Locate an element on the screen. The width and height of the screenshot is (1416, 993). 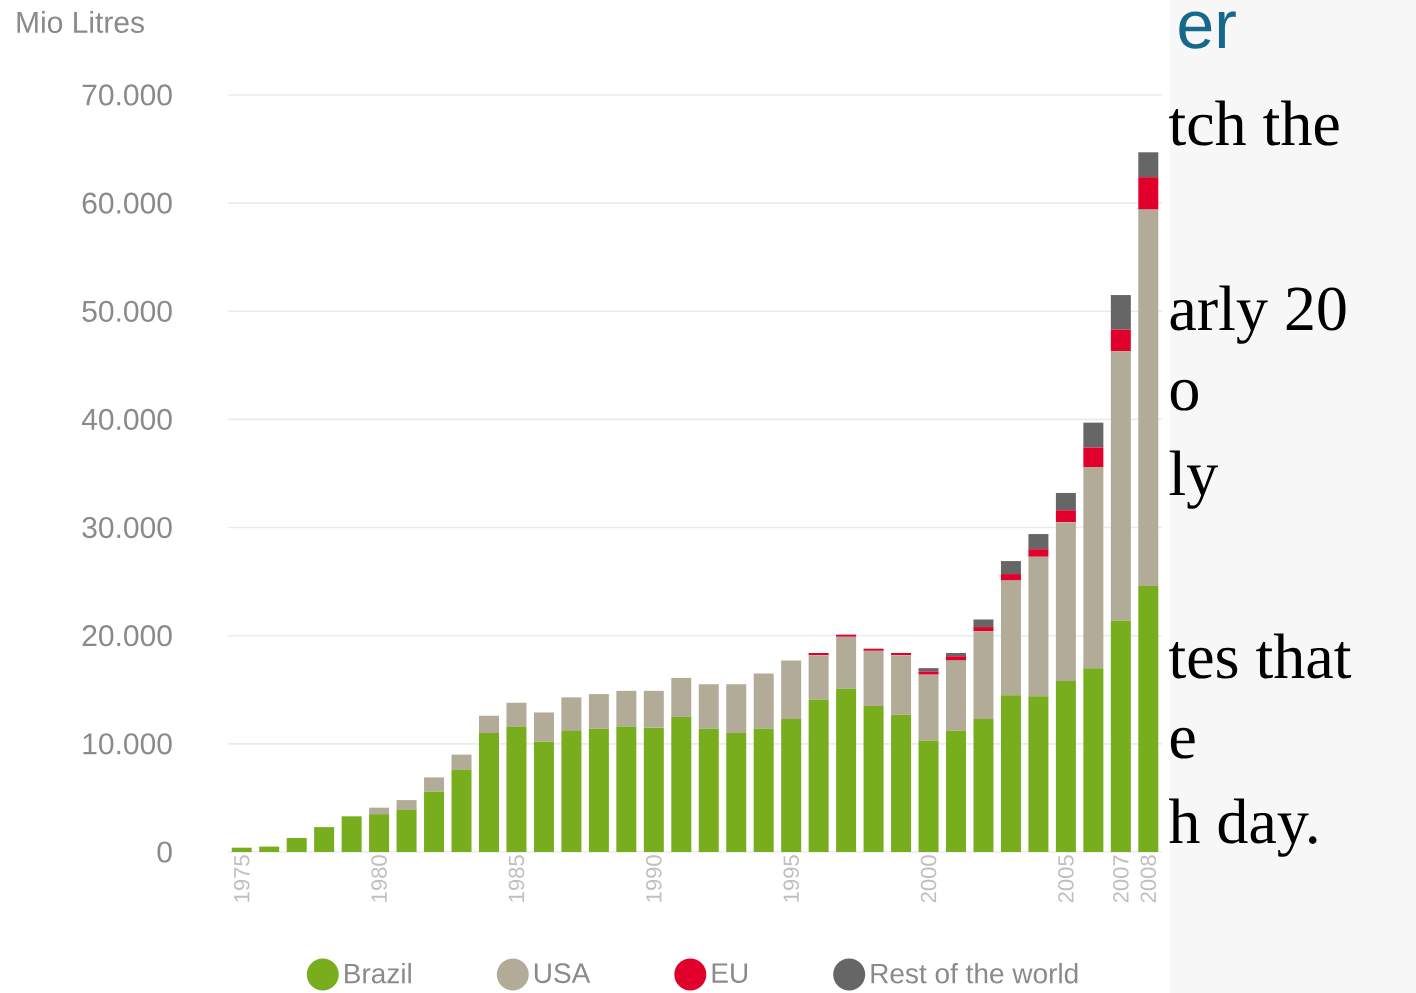
y-tick-label: 20.000 is located at coordinates (127, 636).